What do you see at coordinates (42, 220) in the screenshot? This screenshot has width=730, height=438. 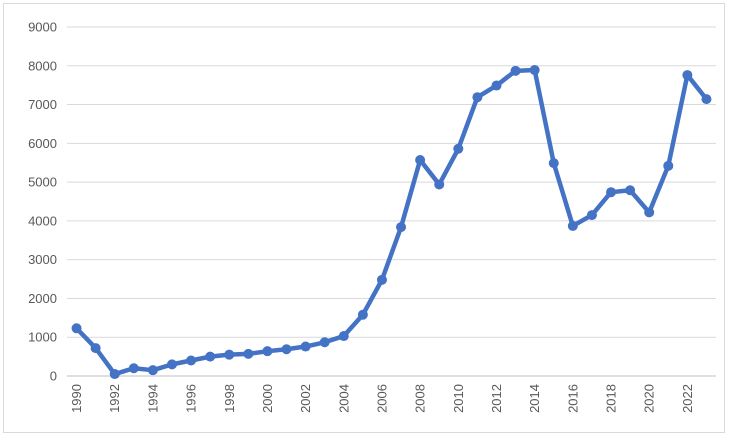 I see `y-tick-label: 4000` at bounding box center [42, 220].